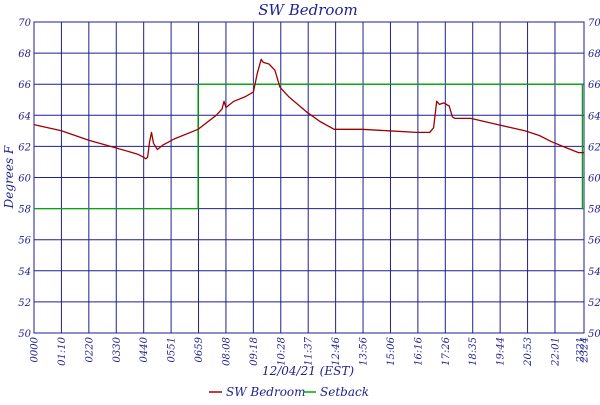  Describe the element at coordinates (281, 351) in the screenshot. I see `x-tick-label: 10:28` at that location.